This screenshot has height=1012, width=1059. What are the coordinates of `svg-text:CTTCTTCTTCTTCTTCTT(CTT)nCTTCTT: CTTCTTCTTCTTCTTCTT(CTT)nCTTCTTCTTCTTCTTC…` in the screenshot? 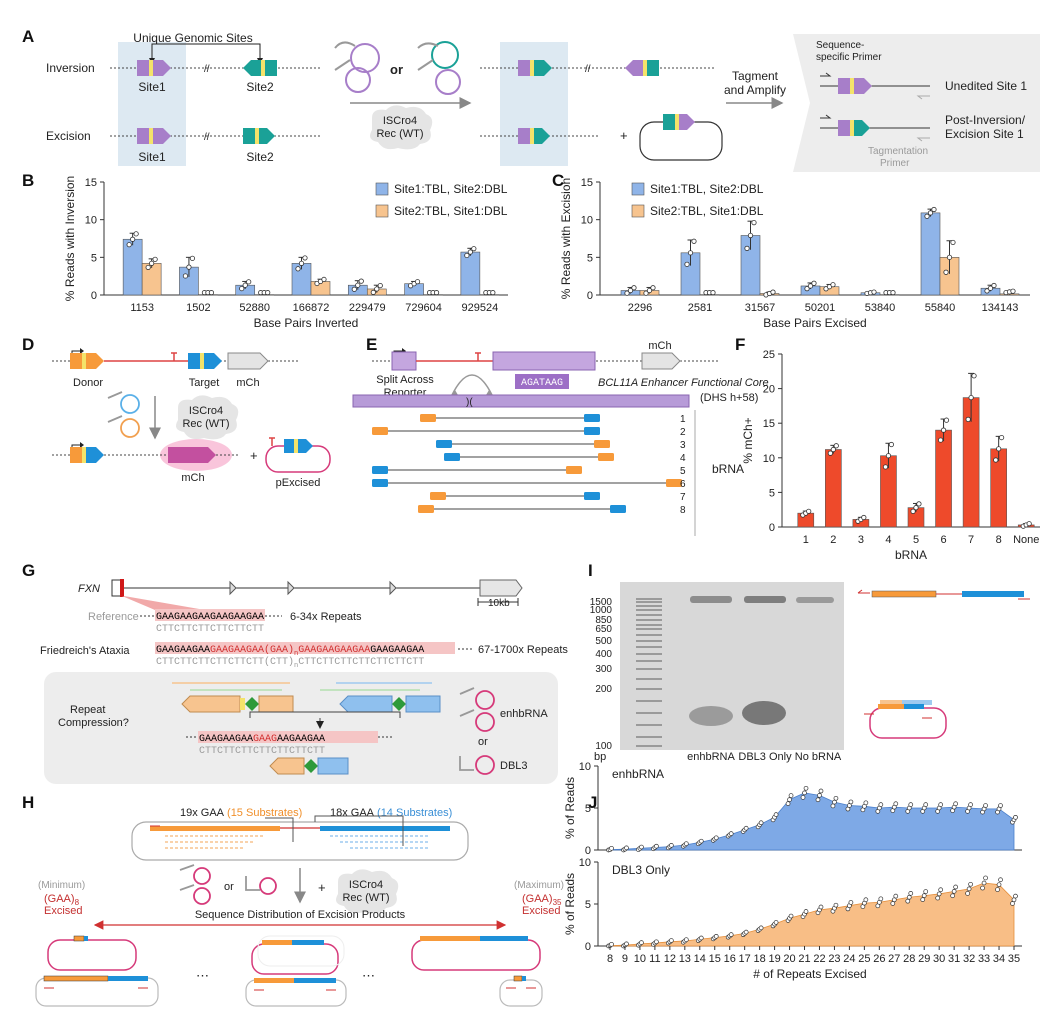 It's located at (290, 663).